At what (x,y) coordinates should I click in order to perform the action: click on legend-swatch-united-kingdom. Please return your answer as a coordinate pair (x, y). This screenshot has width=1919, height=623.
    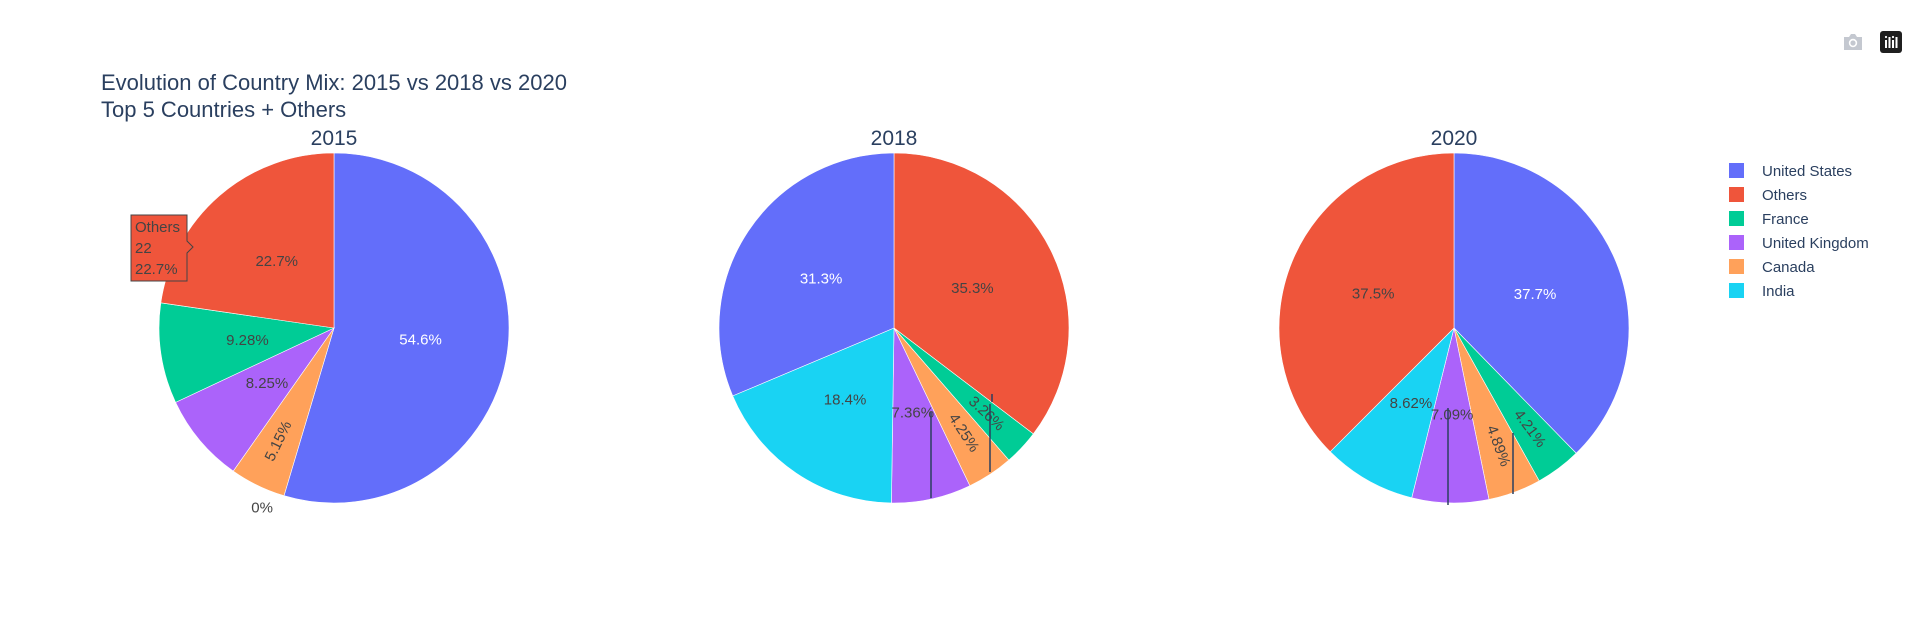
    Looking at the image, I should click on (1736, 242).